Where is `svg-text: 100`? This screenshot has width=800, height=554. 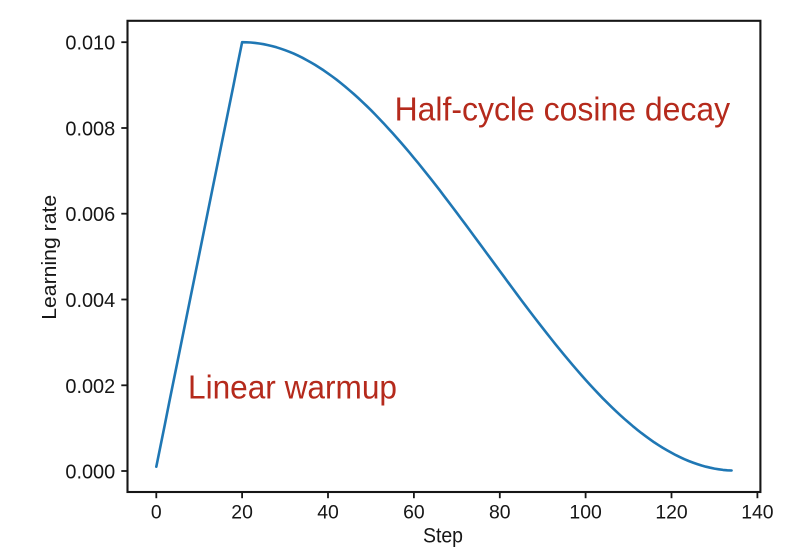
svg-text: 100 is located at coordinates (585, 513).